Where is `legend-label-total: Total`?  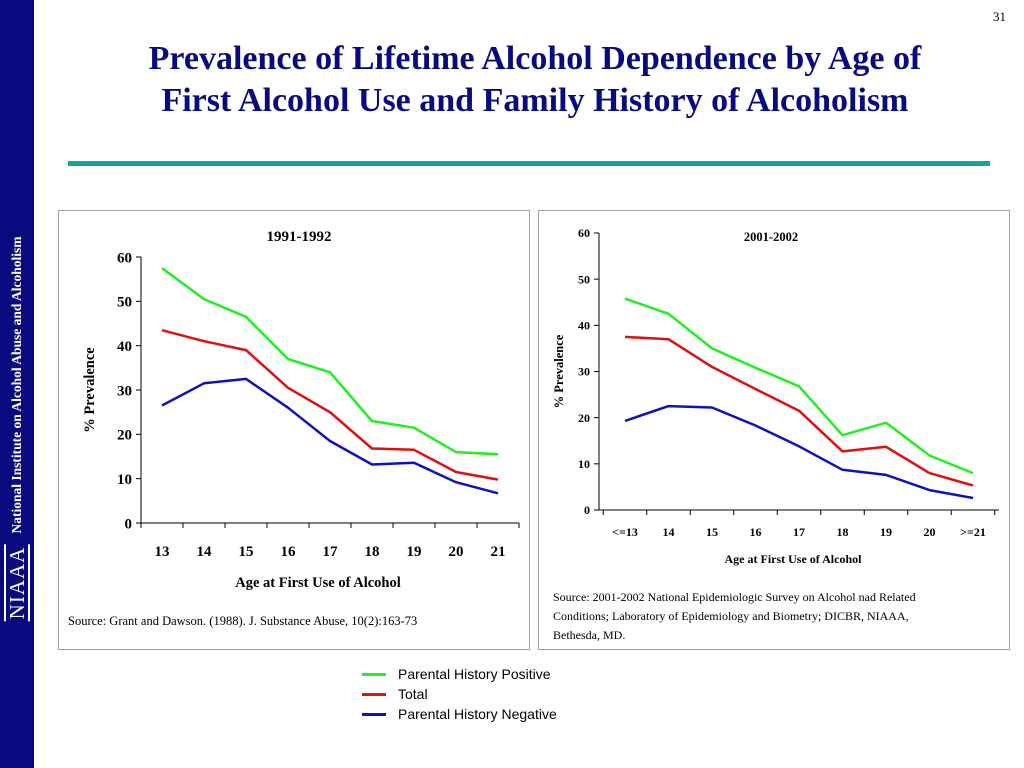
legend-label-total: Total is located at coordinates (413, 694).